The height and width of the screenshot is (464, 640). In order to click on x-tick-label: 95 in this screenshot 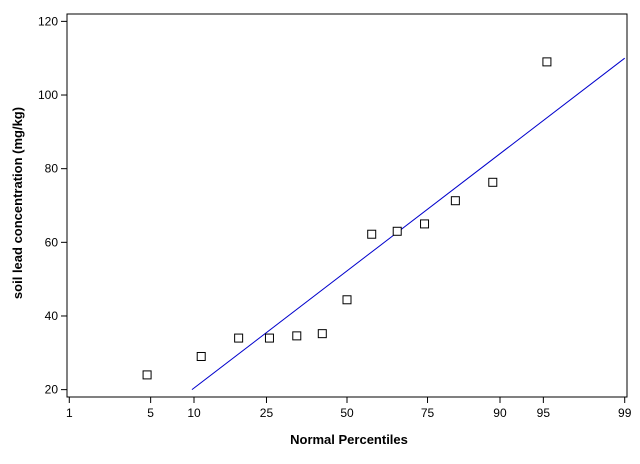, I will do `click(544, 413)`.